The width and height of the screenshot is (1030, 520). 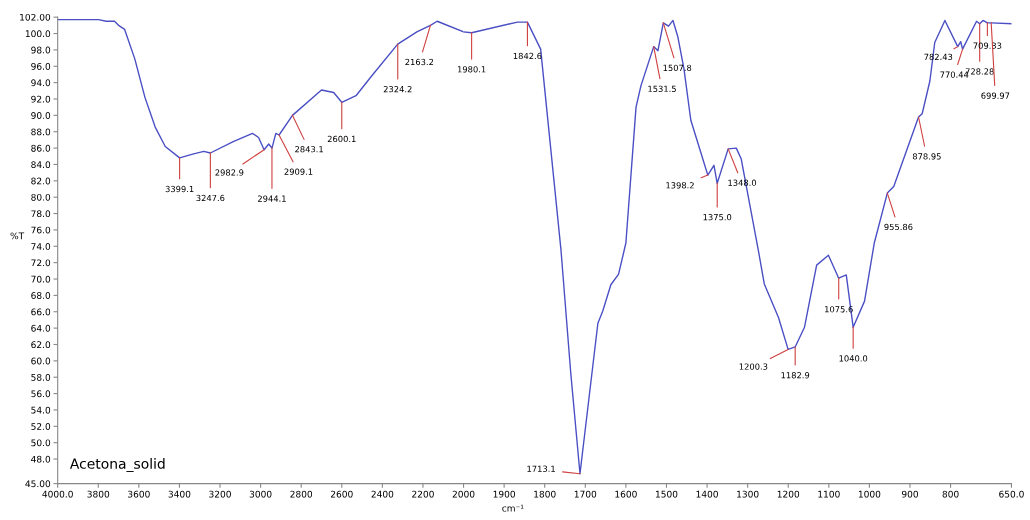 I want to click on y-tick-label: 74.0, so click(x=41, y=246).